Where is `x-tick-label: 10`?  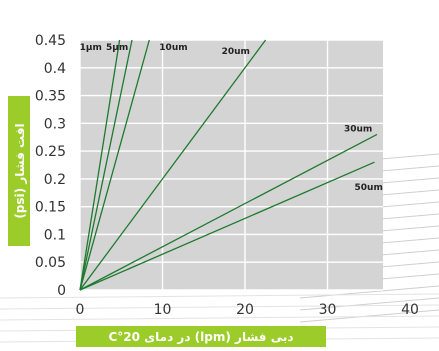
x-tick-label: 10 is located at coordinates (163, 310).